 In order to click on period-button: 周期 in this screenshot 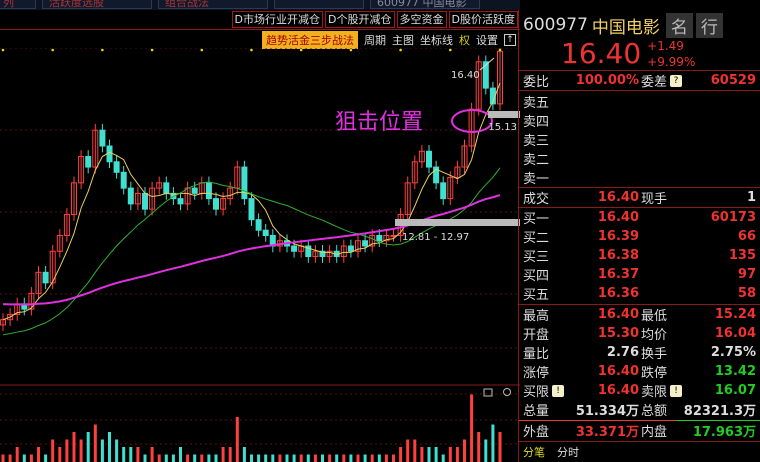, I will do `click(375, 40)`.